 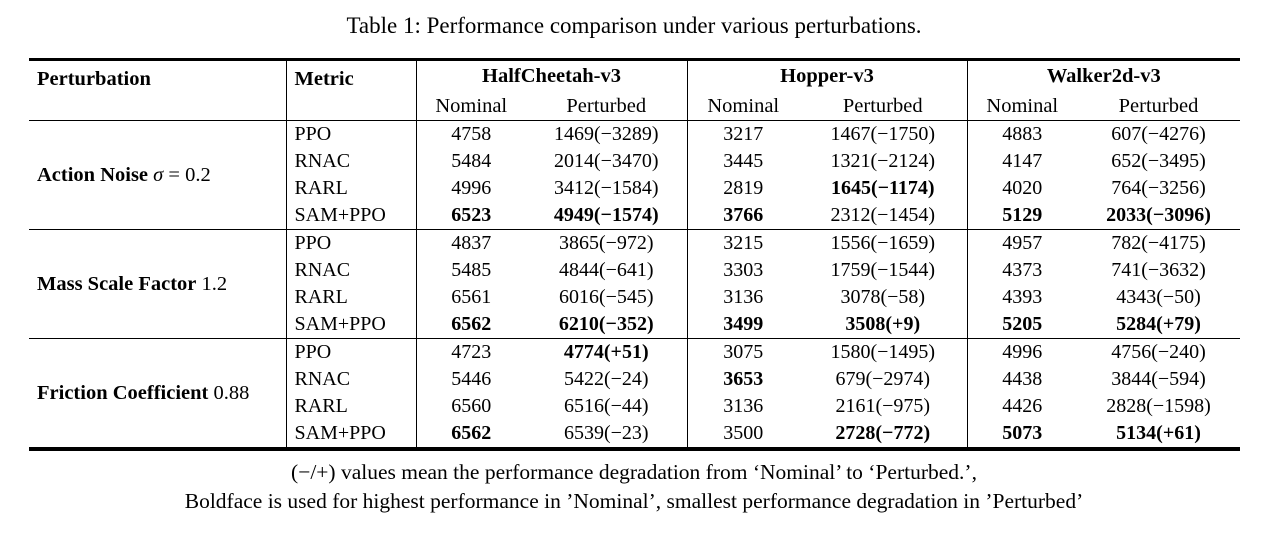 What do you see at coordinates (743, 379) in the screenshot?
I see `value-cell: 3653` at bounding box center [743, 379].